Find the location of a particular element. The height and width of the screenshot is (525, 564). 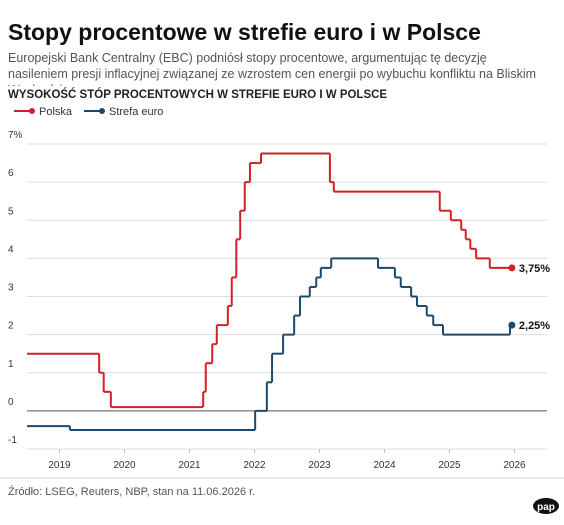

y-tick-label: 1 is located at coordinates (11, 364).